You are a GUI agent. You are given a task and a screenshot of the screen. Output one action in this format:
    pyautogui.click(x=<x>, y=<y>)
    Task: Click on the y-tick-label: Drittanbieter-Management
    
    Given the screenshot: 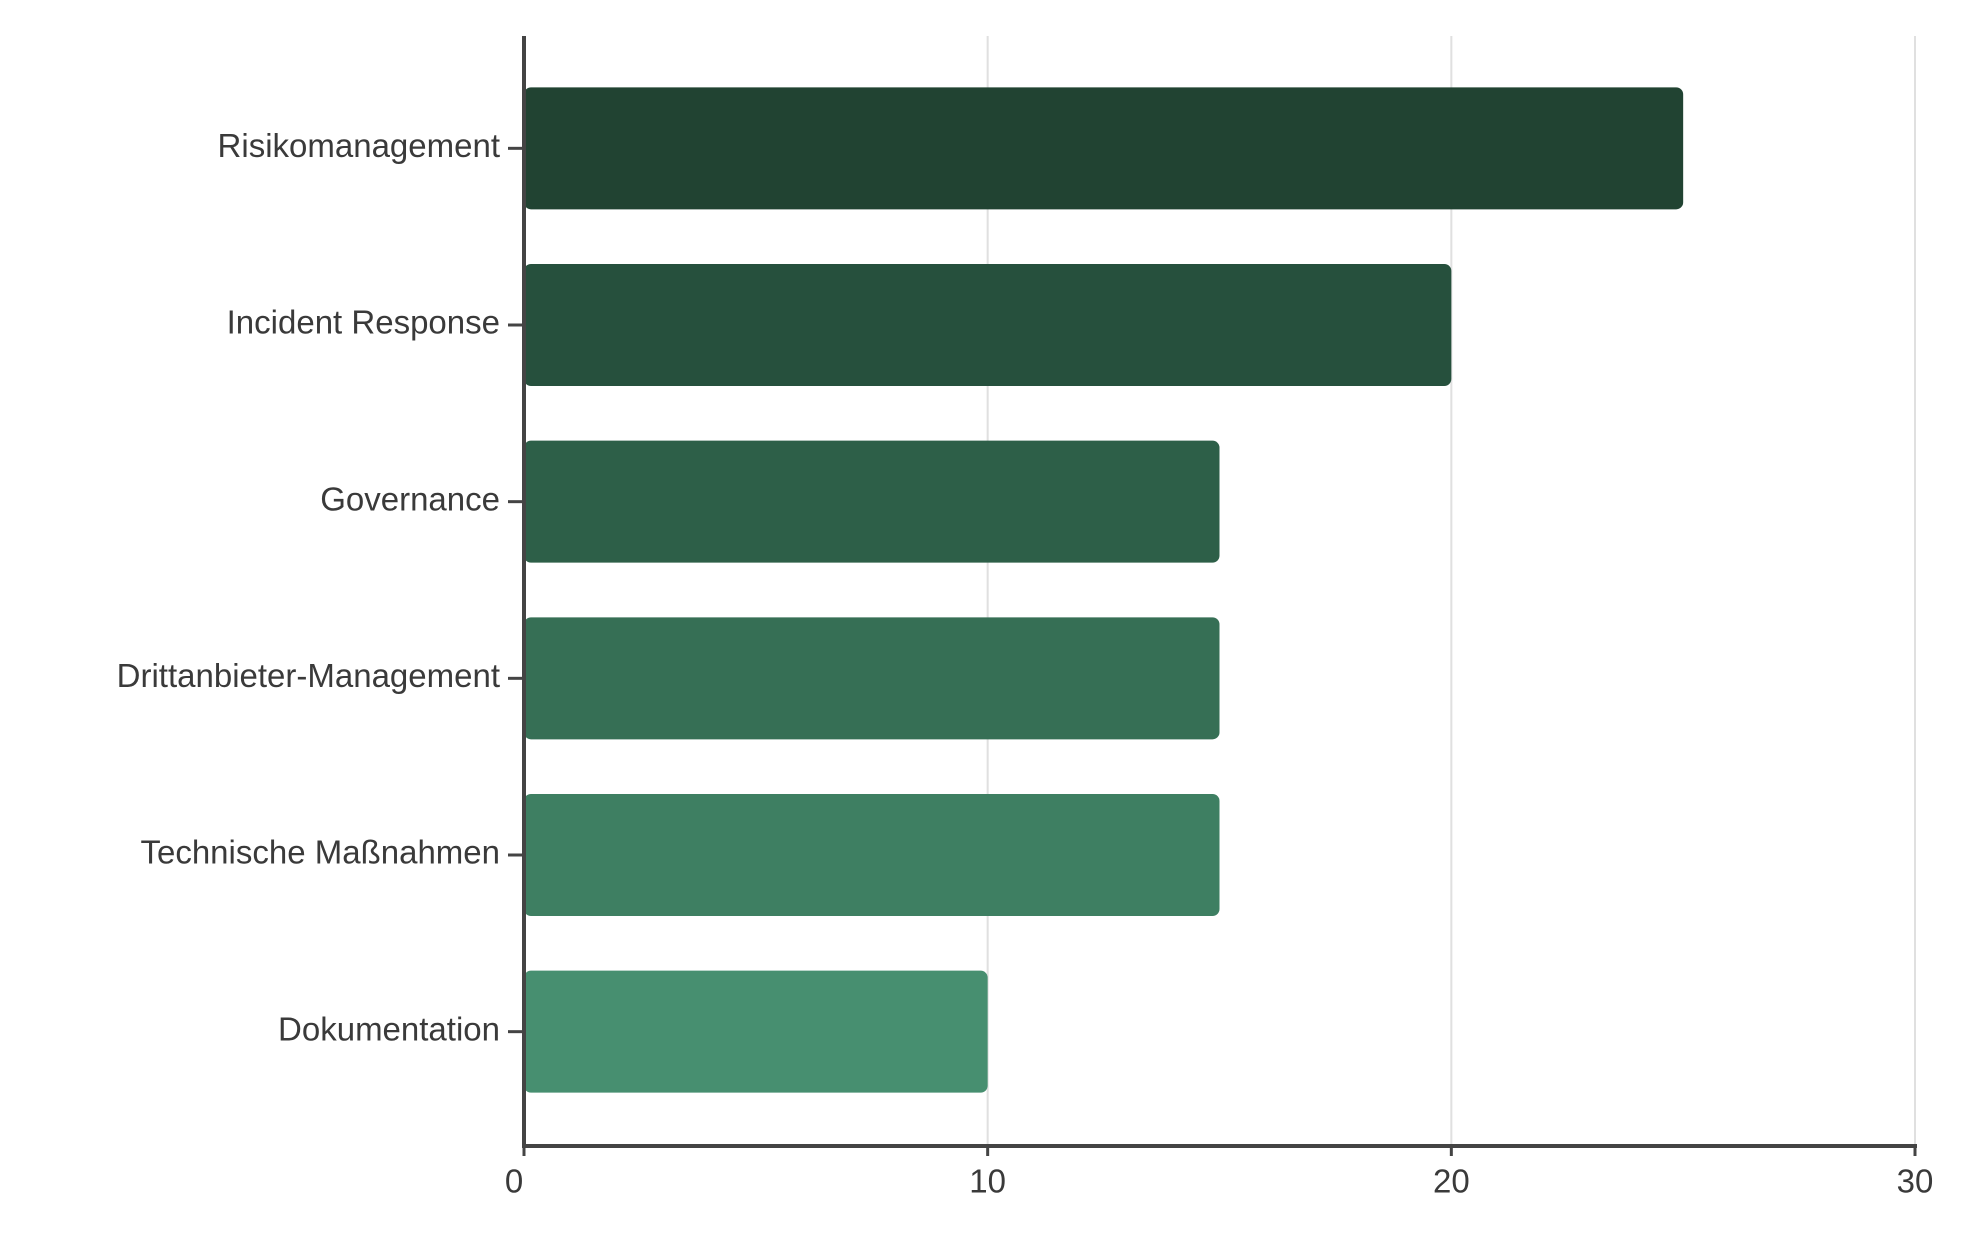 What is the action you would take?
    pyautogui.click(x=308, y=675)
    